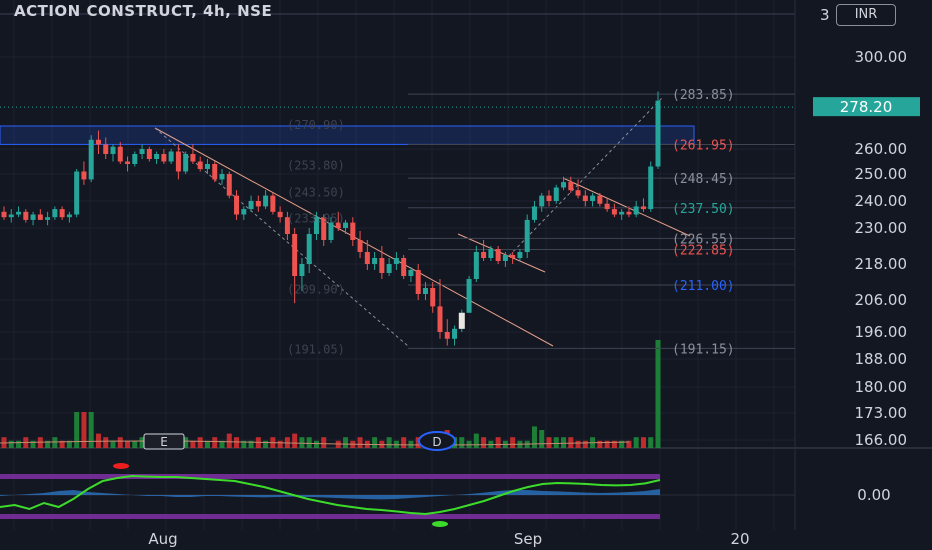 This screenshot has height=550, width=932. What do you see at coordinates (501, 253) in the screenshot?
I see `channel-line` at bounding box center [501, 253].